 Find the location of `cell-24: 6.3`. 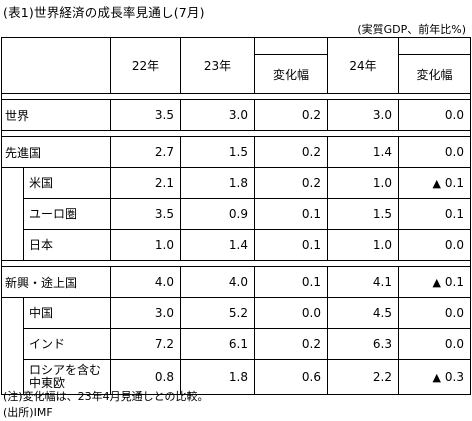

cell-24: 6.3 is located at coordinates (363, 344).